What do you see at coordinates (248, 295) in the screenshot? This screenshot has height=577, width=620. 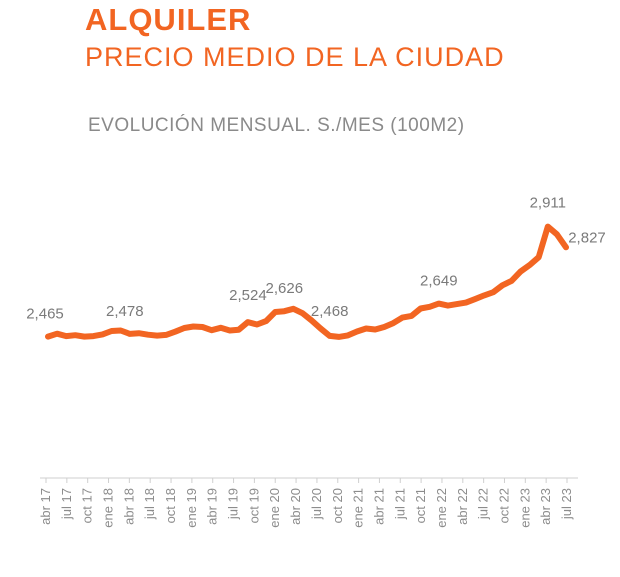 I see `data-label: 2,524` at bounding box center [248, 295].